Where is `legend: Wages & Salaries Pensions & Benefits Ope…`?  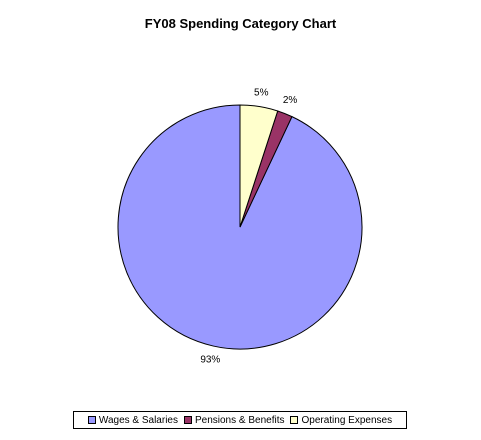 legend: Wages & Salaries Pensions & Benefits Ope… is located at coordinates (240, 420).